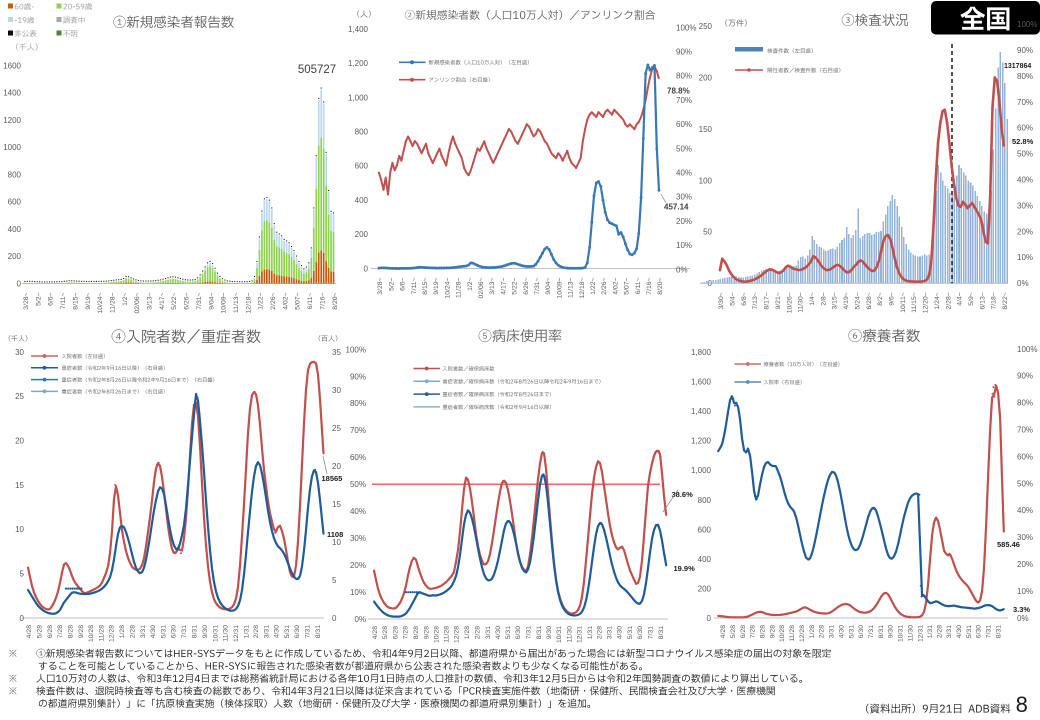  What do you see at coordinates (19, 283) in the screenshot?
I see `svg-text: 0` at bounding box center [19, 283].